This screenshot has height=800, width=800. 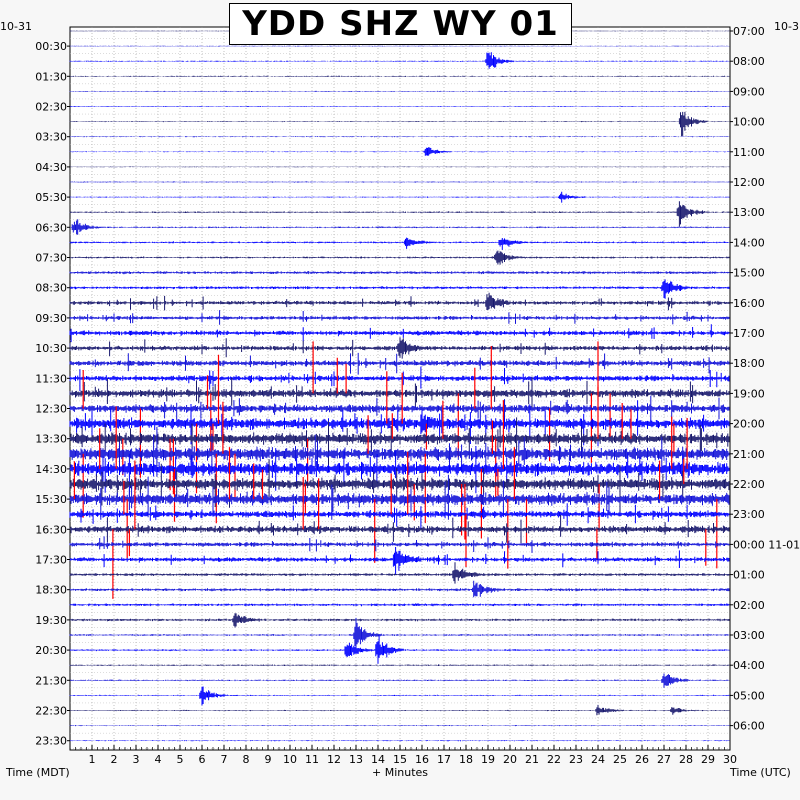 What do you see at coordinates (749, 514) in the screenshot?
I see `right-time-label: 23:00` at bounding box center [749, 514].